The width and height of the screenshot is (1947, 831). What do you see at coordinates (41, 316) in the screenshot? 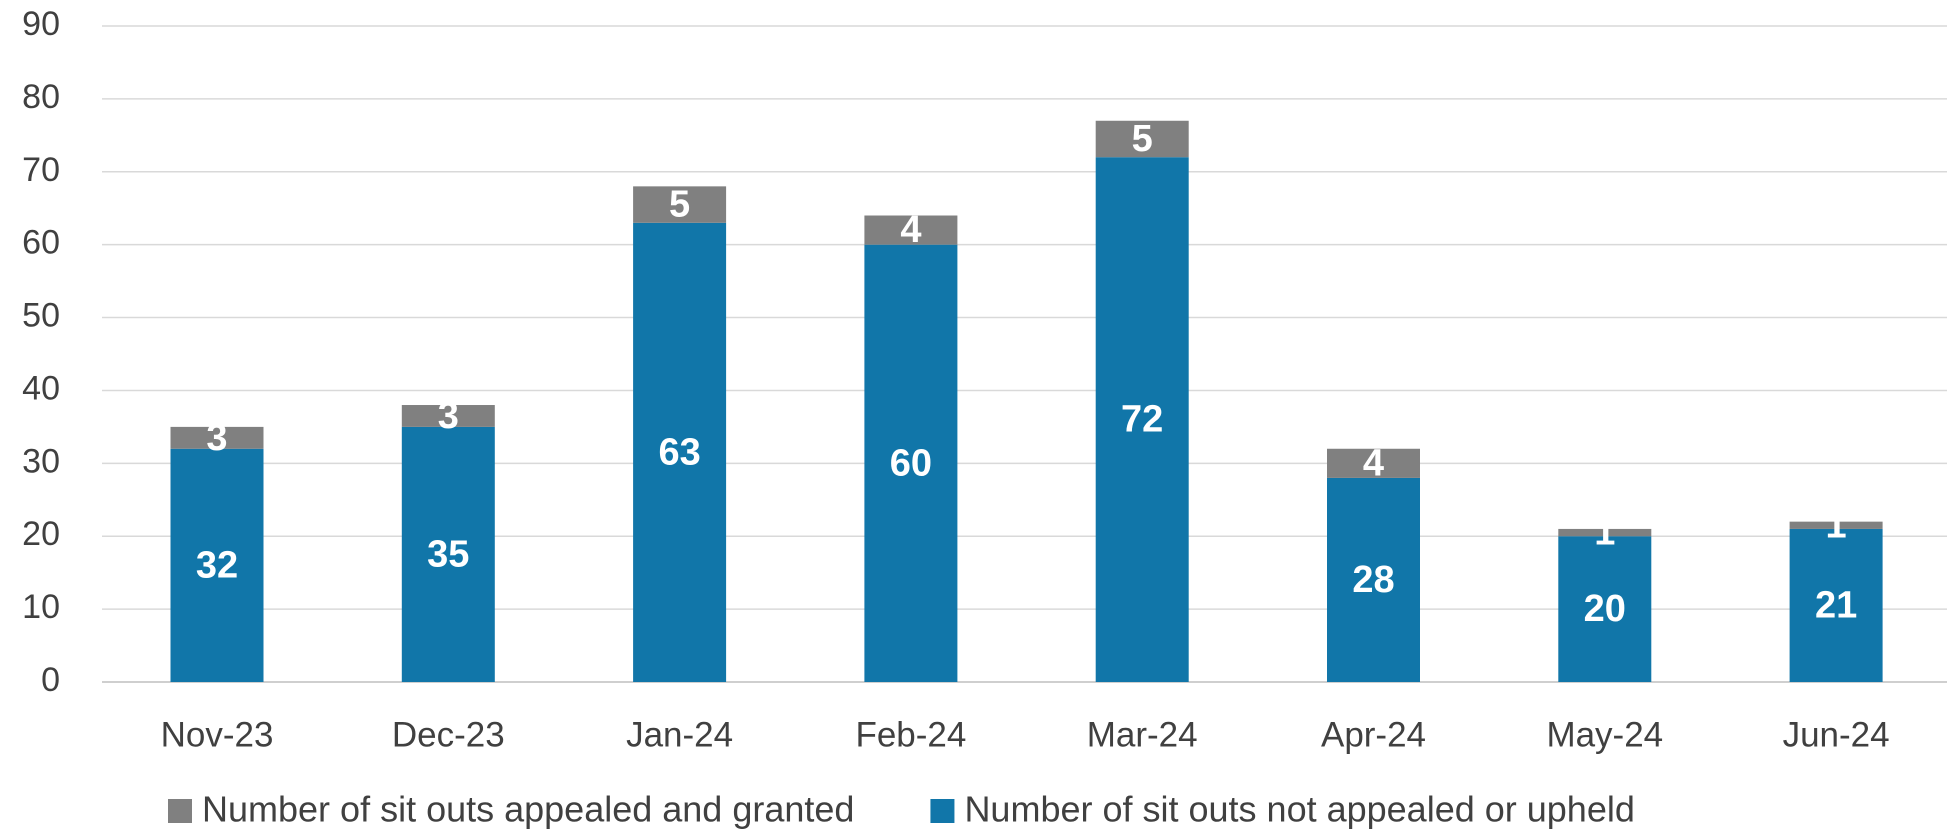
I see `y-tick-label: 50` at bounding box center [41, 316].